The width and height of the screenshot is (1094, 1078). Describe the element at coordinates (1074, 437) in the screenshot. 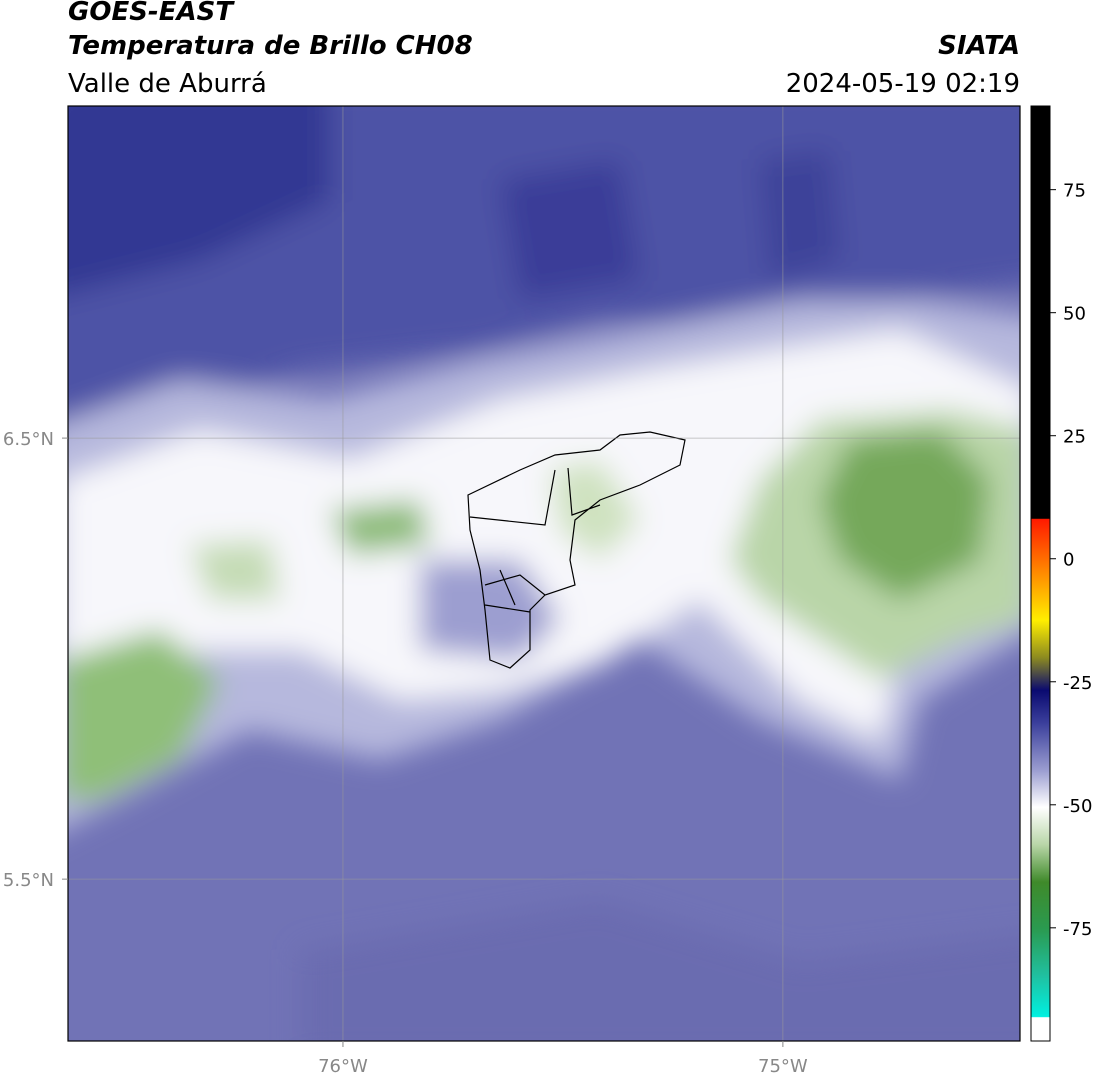

I see `colorbar-tick-label: 25` at that location.